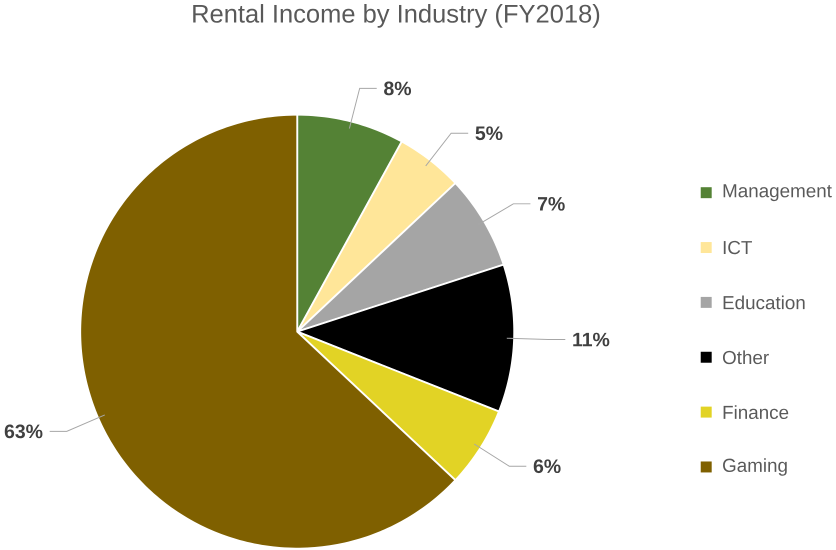 Image resolution: width=836 pixels, height=550 pixels. I want to click on chart-title: Rental Income by Industry (FY2018), so click(396, 16).